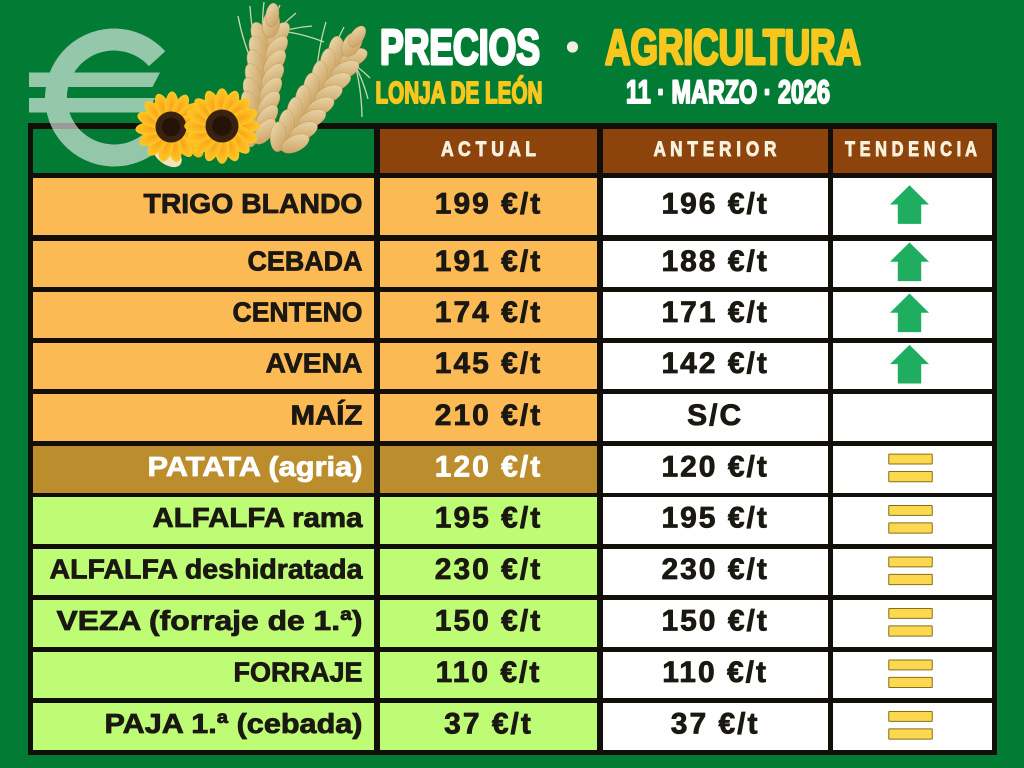 The image size is (1024, 768). Describe the element at coordinates (714, 261) in the screenshot. I see `svg-text: 188 €/t` at that location.